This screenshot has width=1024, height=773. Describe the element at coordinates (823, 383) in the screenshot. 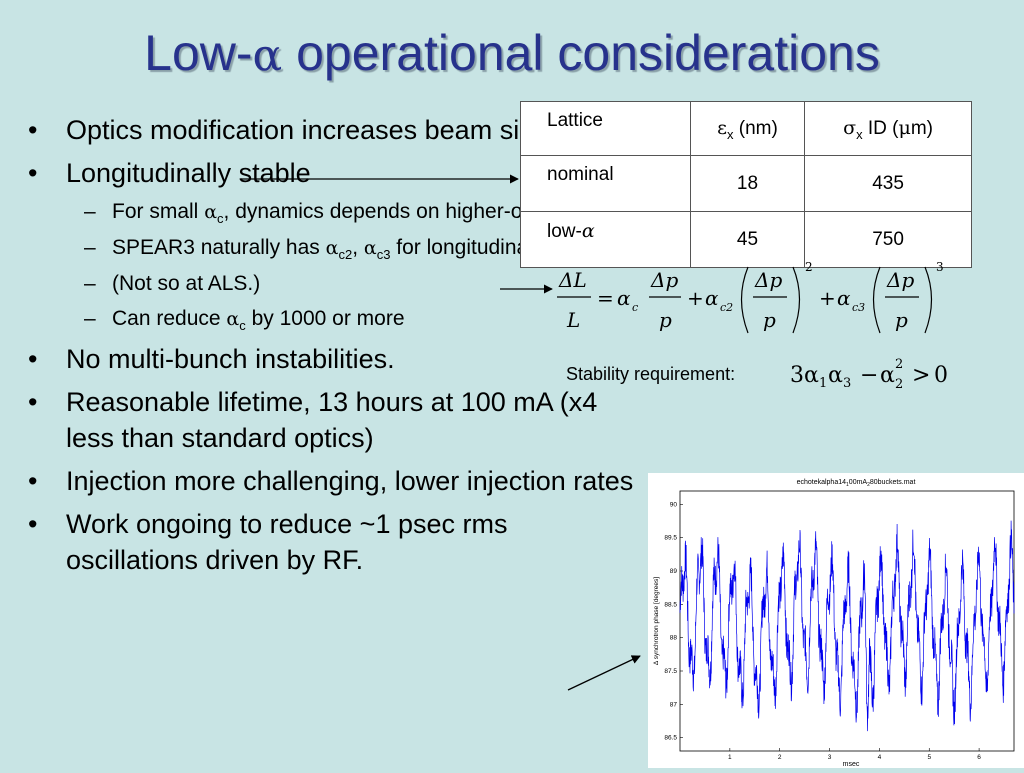

I see `stab-sub: 1` at that location.